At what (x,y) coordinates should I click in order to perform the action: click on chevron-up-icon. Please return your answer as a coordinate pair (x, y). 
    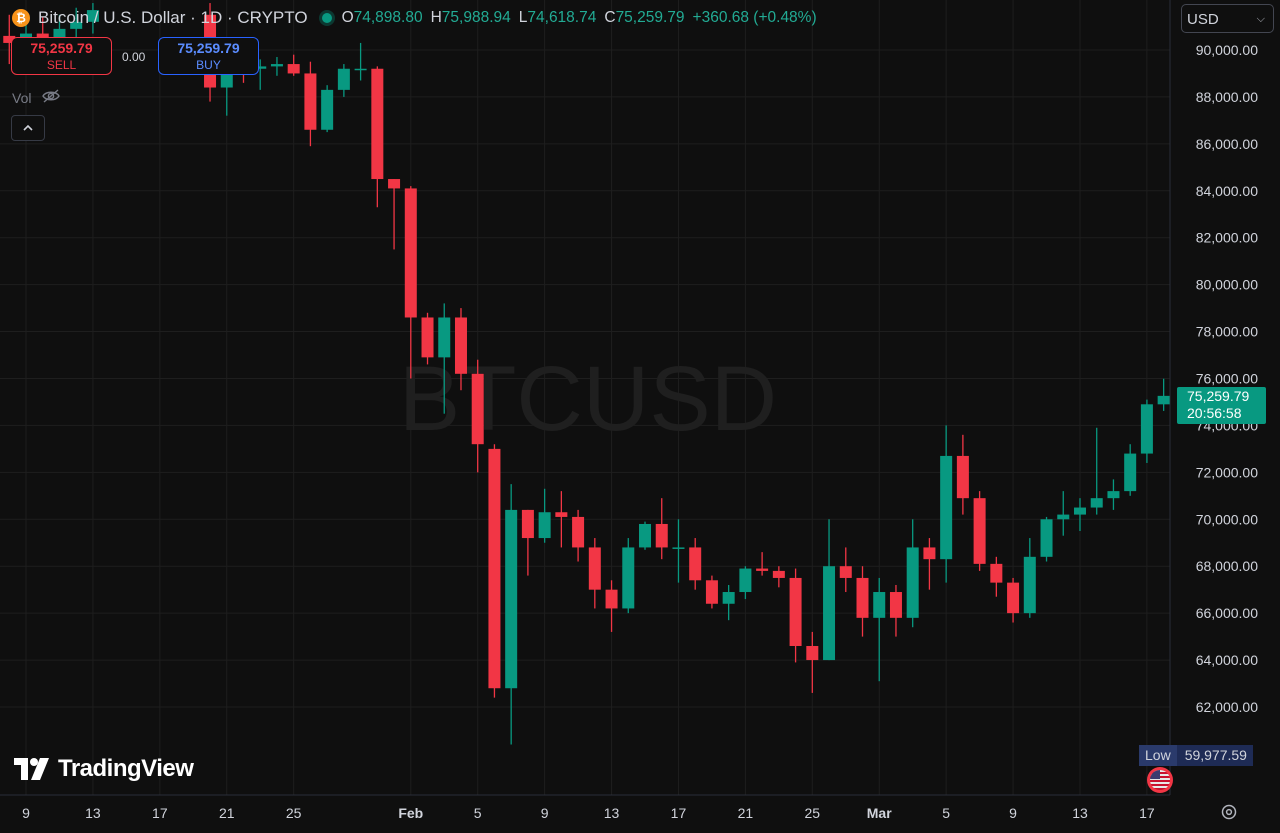
    Looking at the image, I should click on (28, 127).